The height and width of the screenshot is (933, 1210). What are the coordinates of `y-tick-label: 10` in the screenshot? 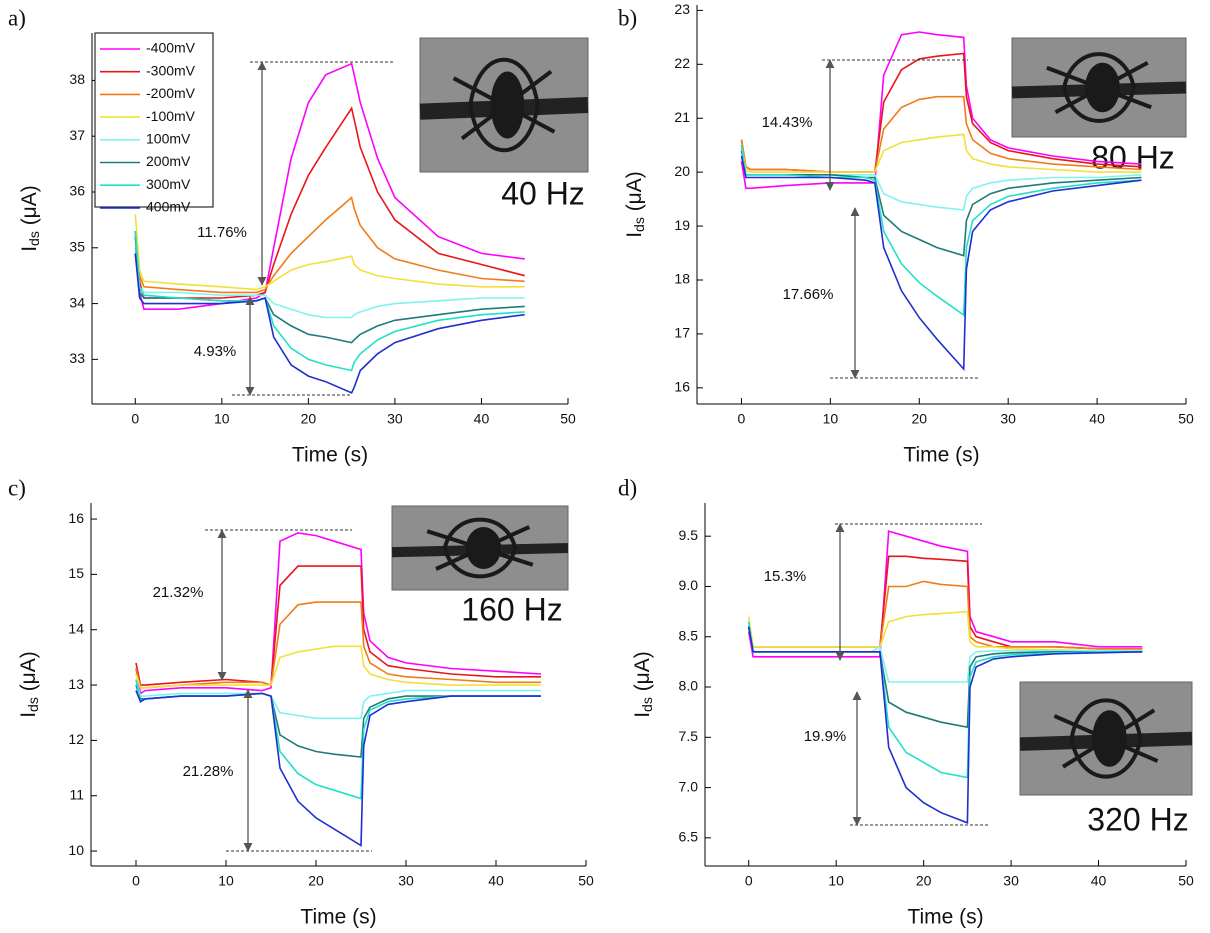 It's located at (76, 850).